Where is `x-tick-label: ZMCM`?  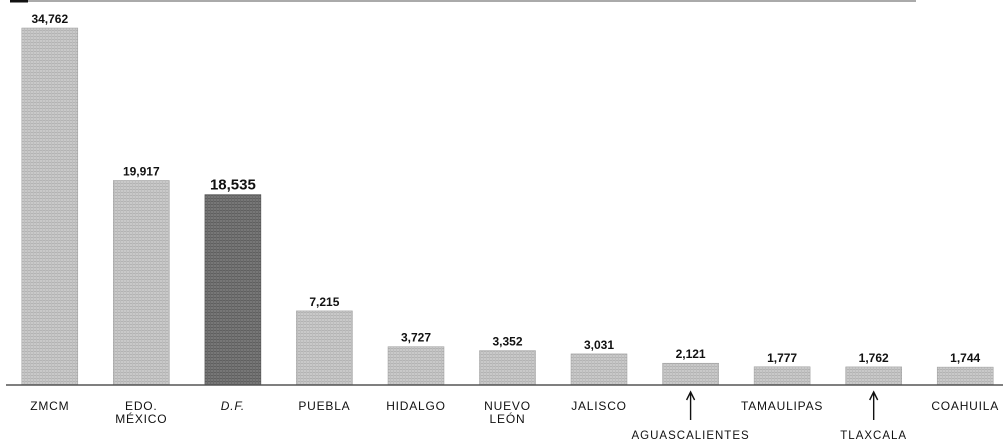 x-tick-label: ZMCM is located at coordinates (49, 406).